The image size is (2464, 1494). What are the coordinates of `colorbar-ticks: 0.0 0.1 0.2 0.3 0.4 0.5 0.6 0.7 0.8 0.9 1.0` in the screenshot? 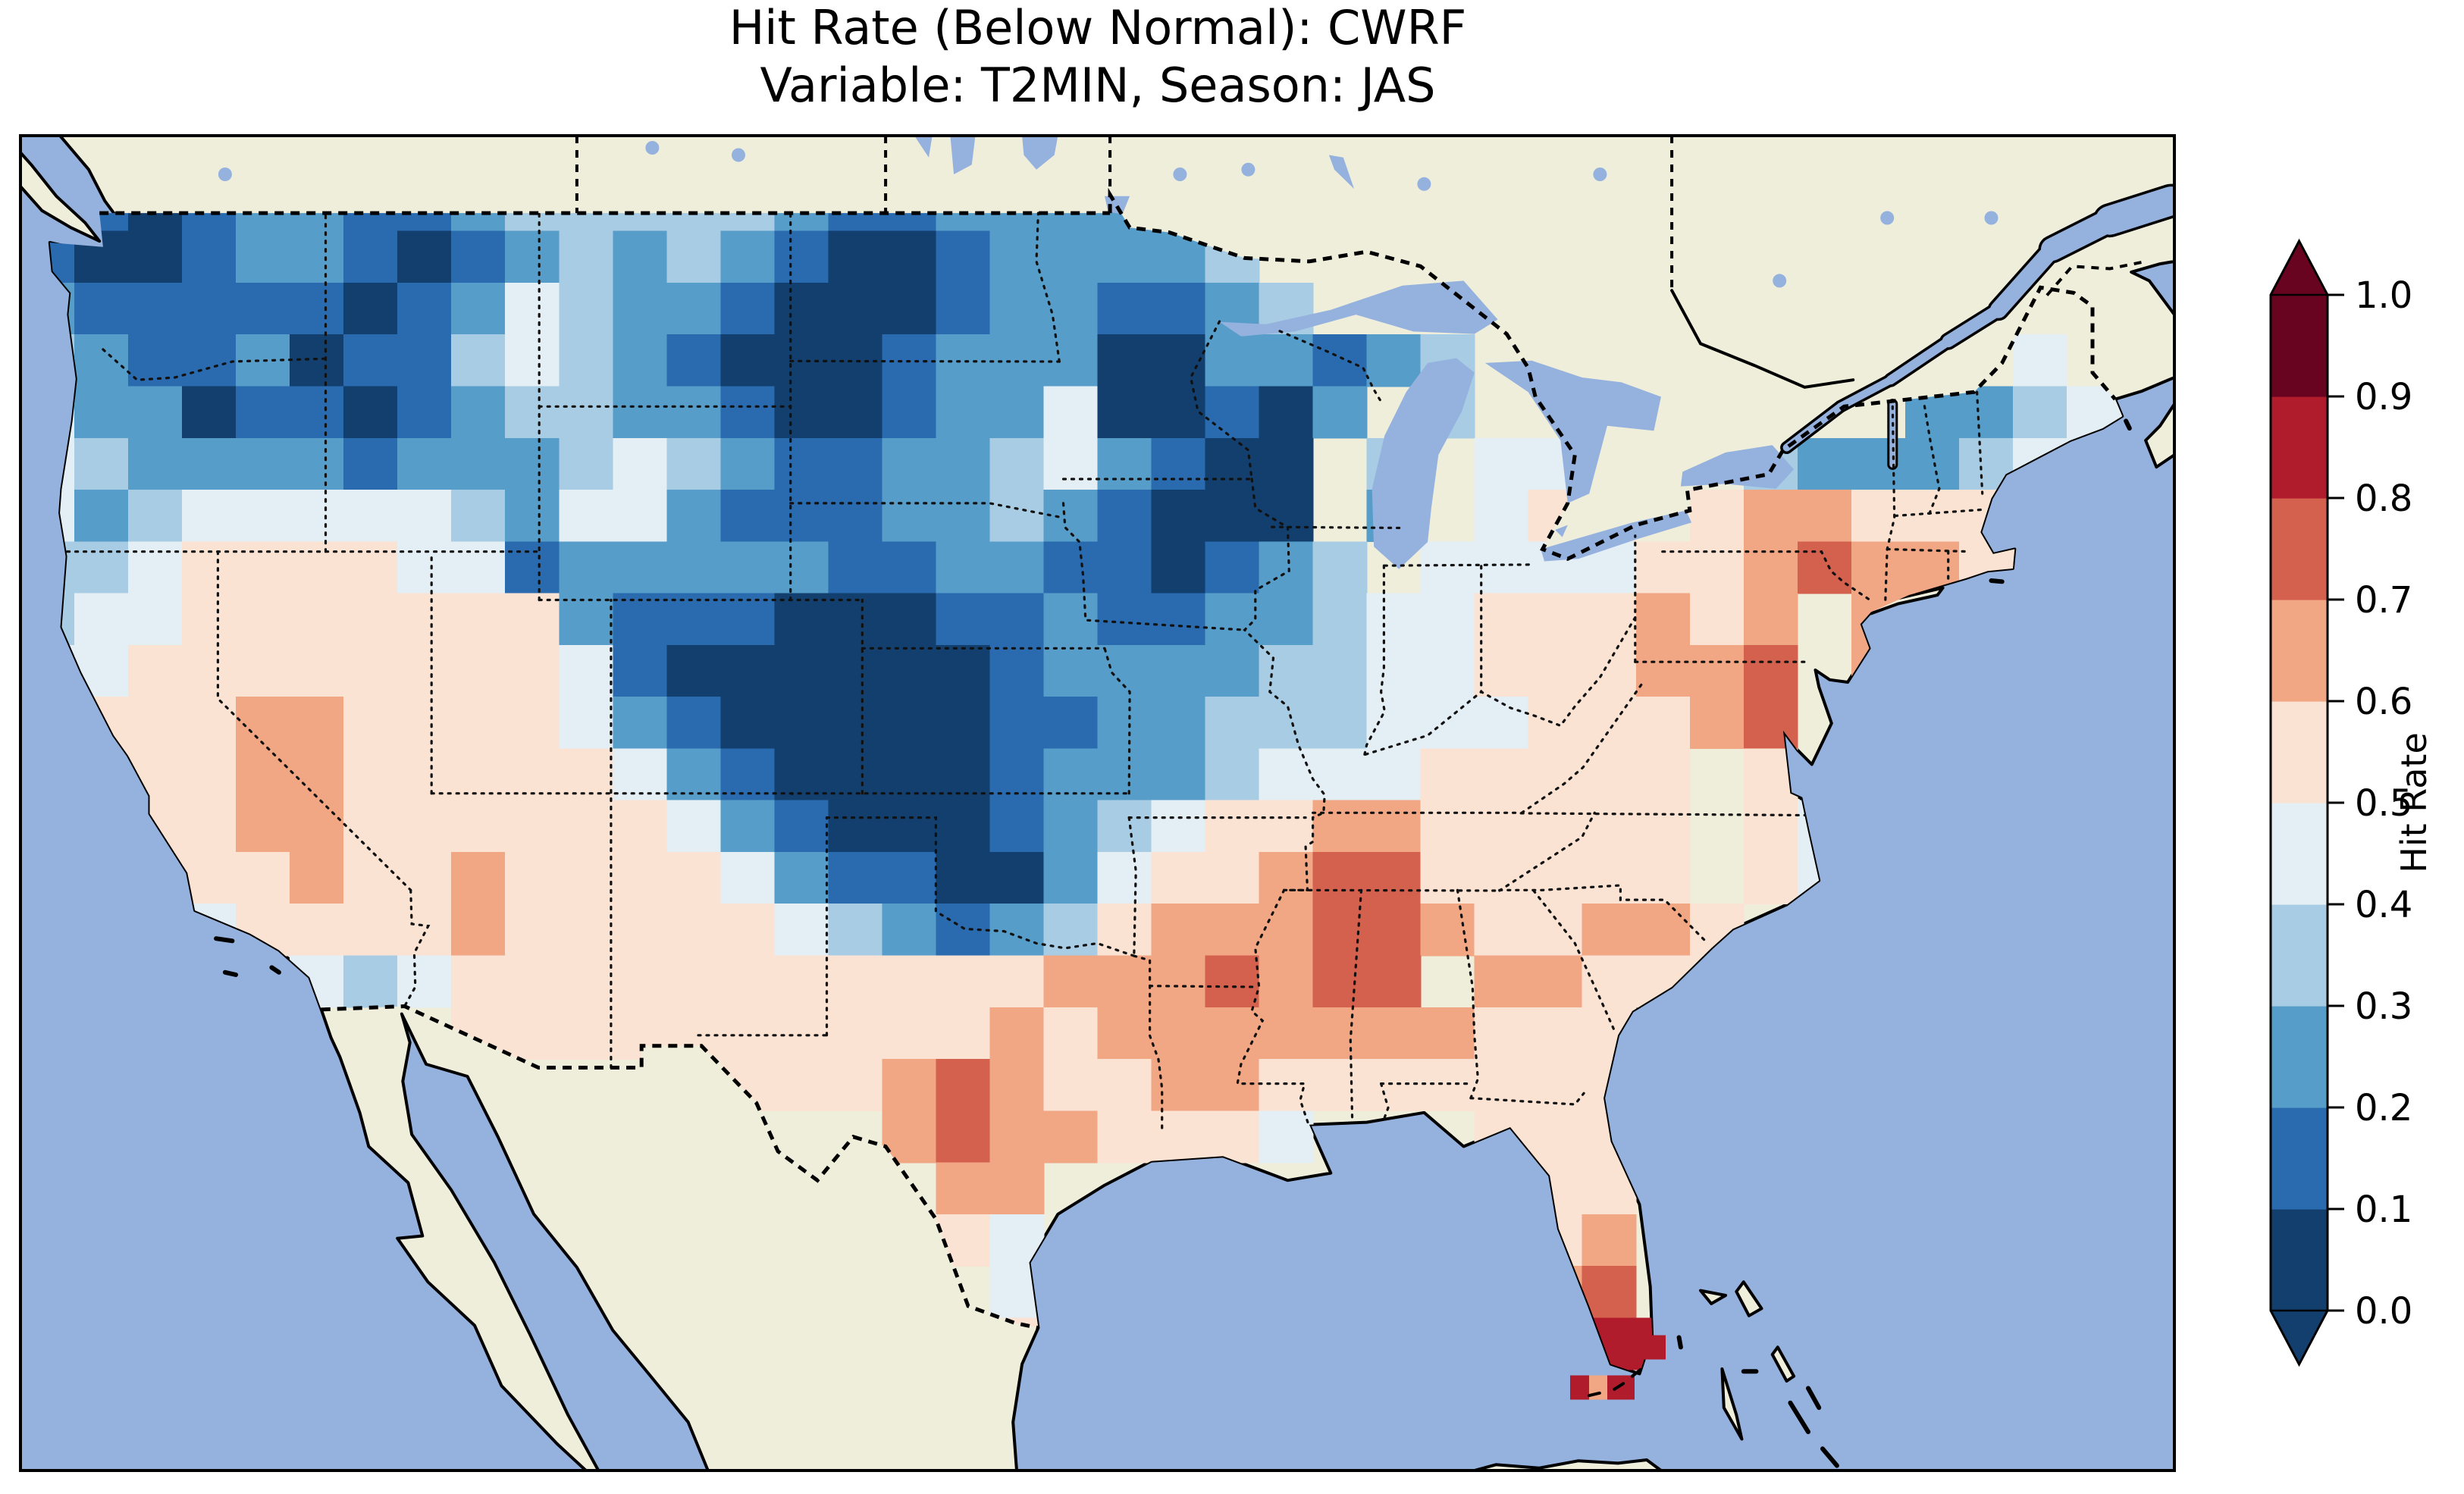 It's located at (2370, 803).